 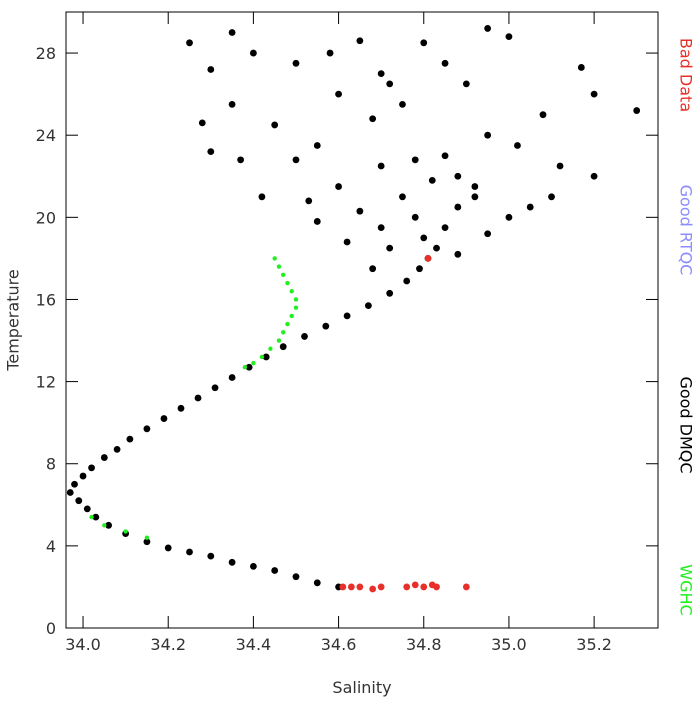 I want to click on legend-entry: Good RTQC, so click(x=686, y=230).